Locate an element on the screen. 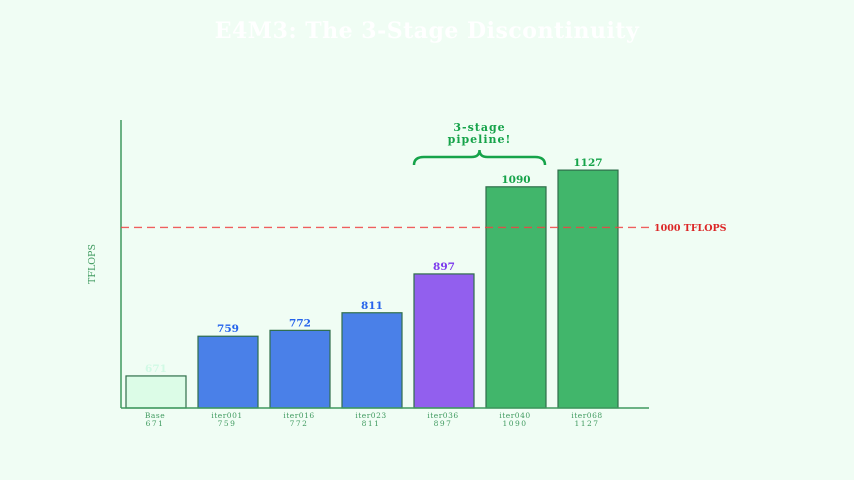 The width and height of the screenshot is (854, 480). x-tick-label: iter001 is located at coordinates (226, 415).